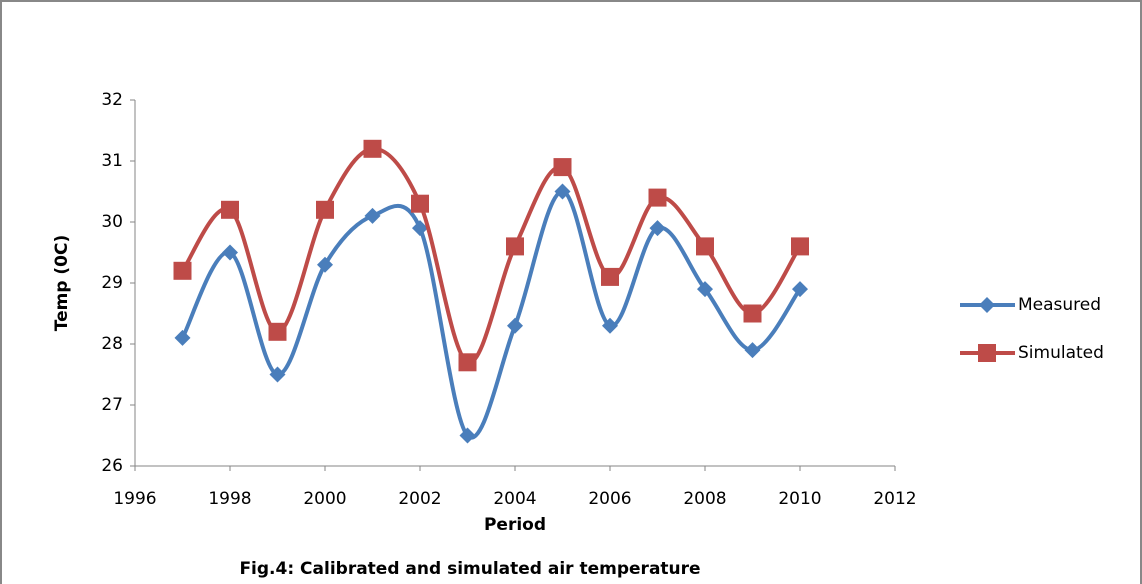  I want to click on y-tick-label: 32, so click(112, 100).